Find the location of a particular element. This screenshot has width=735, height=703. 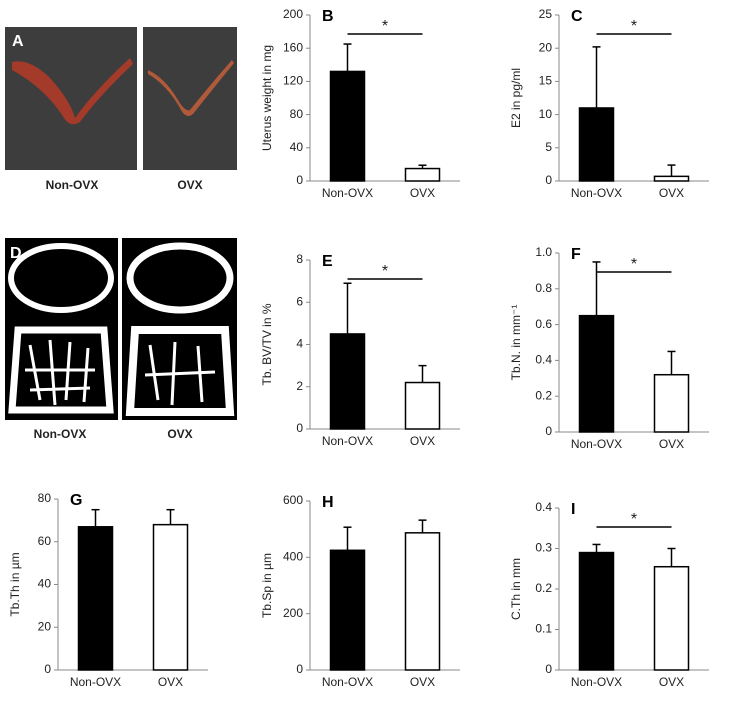

y-tick-label: 0.6 is located at coordinates (543, 324).